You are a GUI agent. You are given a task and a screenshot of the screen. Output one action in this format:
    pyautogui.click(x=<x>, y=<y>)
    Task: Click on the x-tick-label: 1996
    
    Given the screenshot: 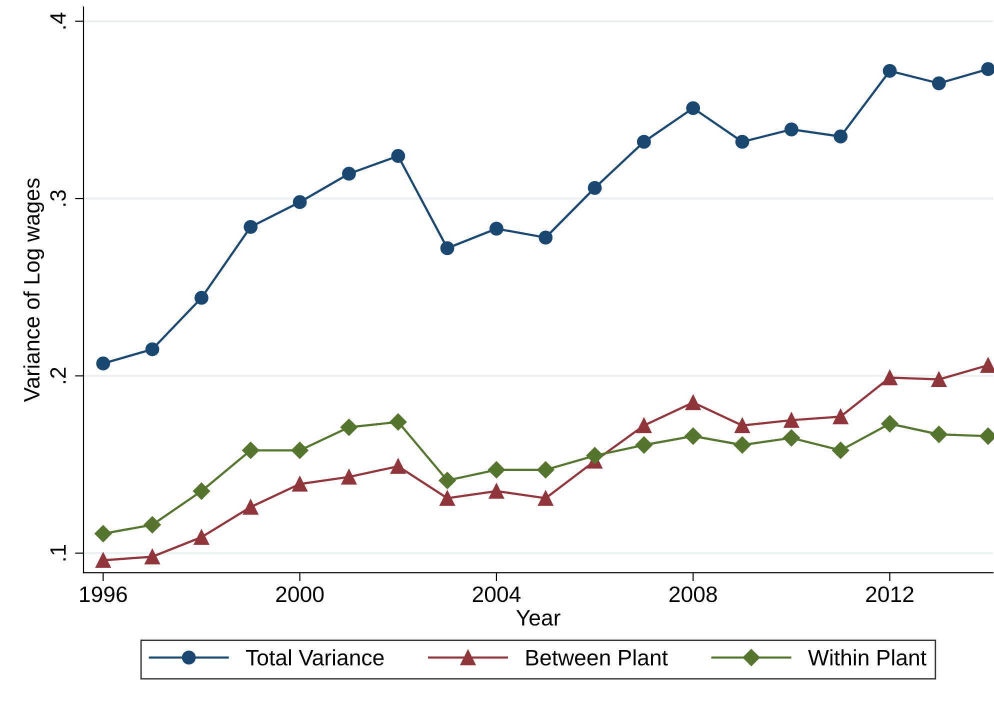 What is the action you would take?
    pyautogui.click(x=103, y=594)
    